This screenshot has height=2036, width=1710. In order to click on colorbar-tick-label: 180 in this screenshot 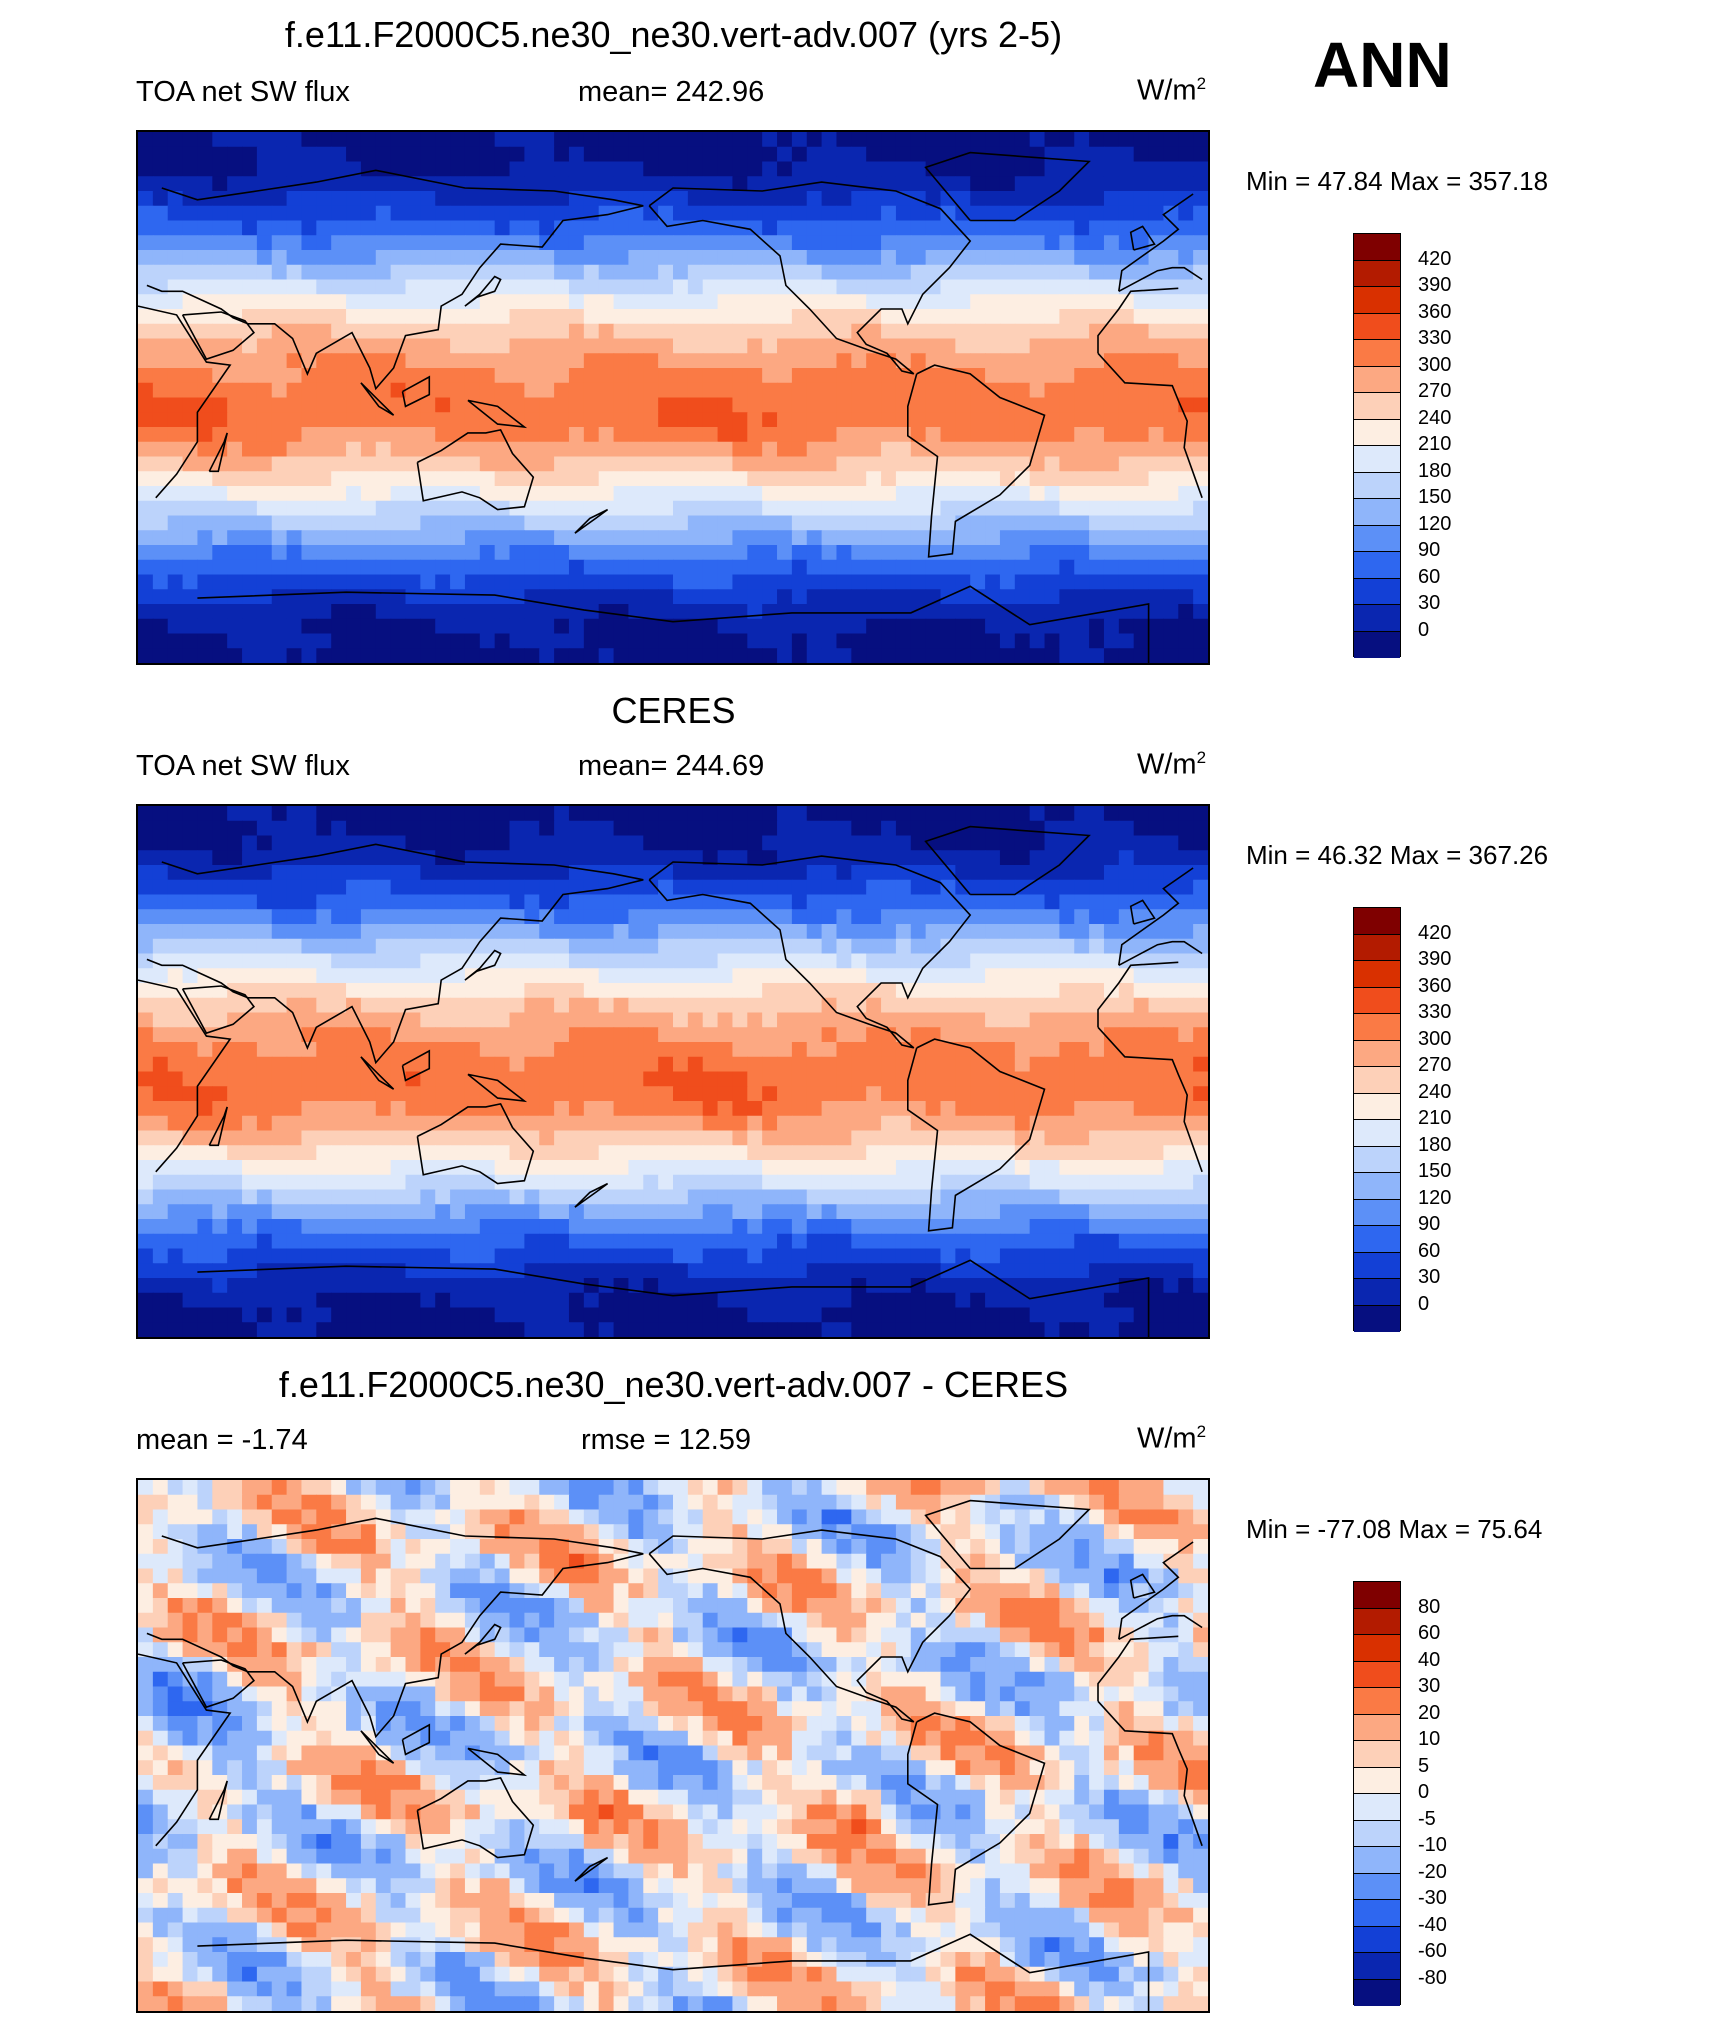, I will do `click(1435, 1144)`.